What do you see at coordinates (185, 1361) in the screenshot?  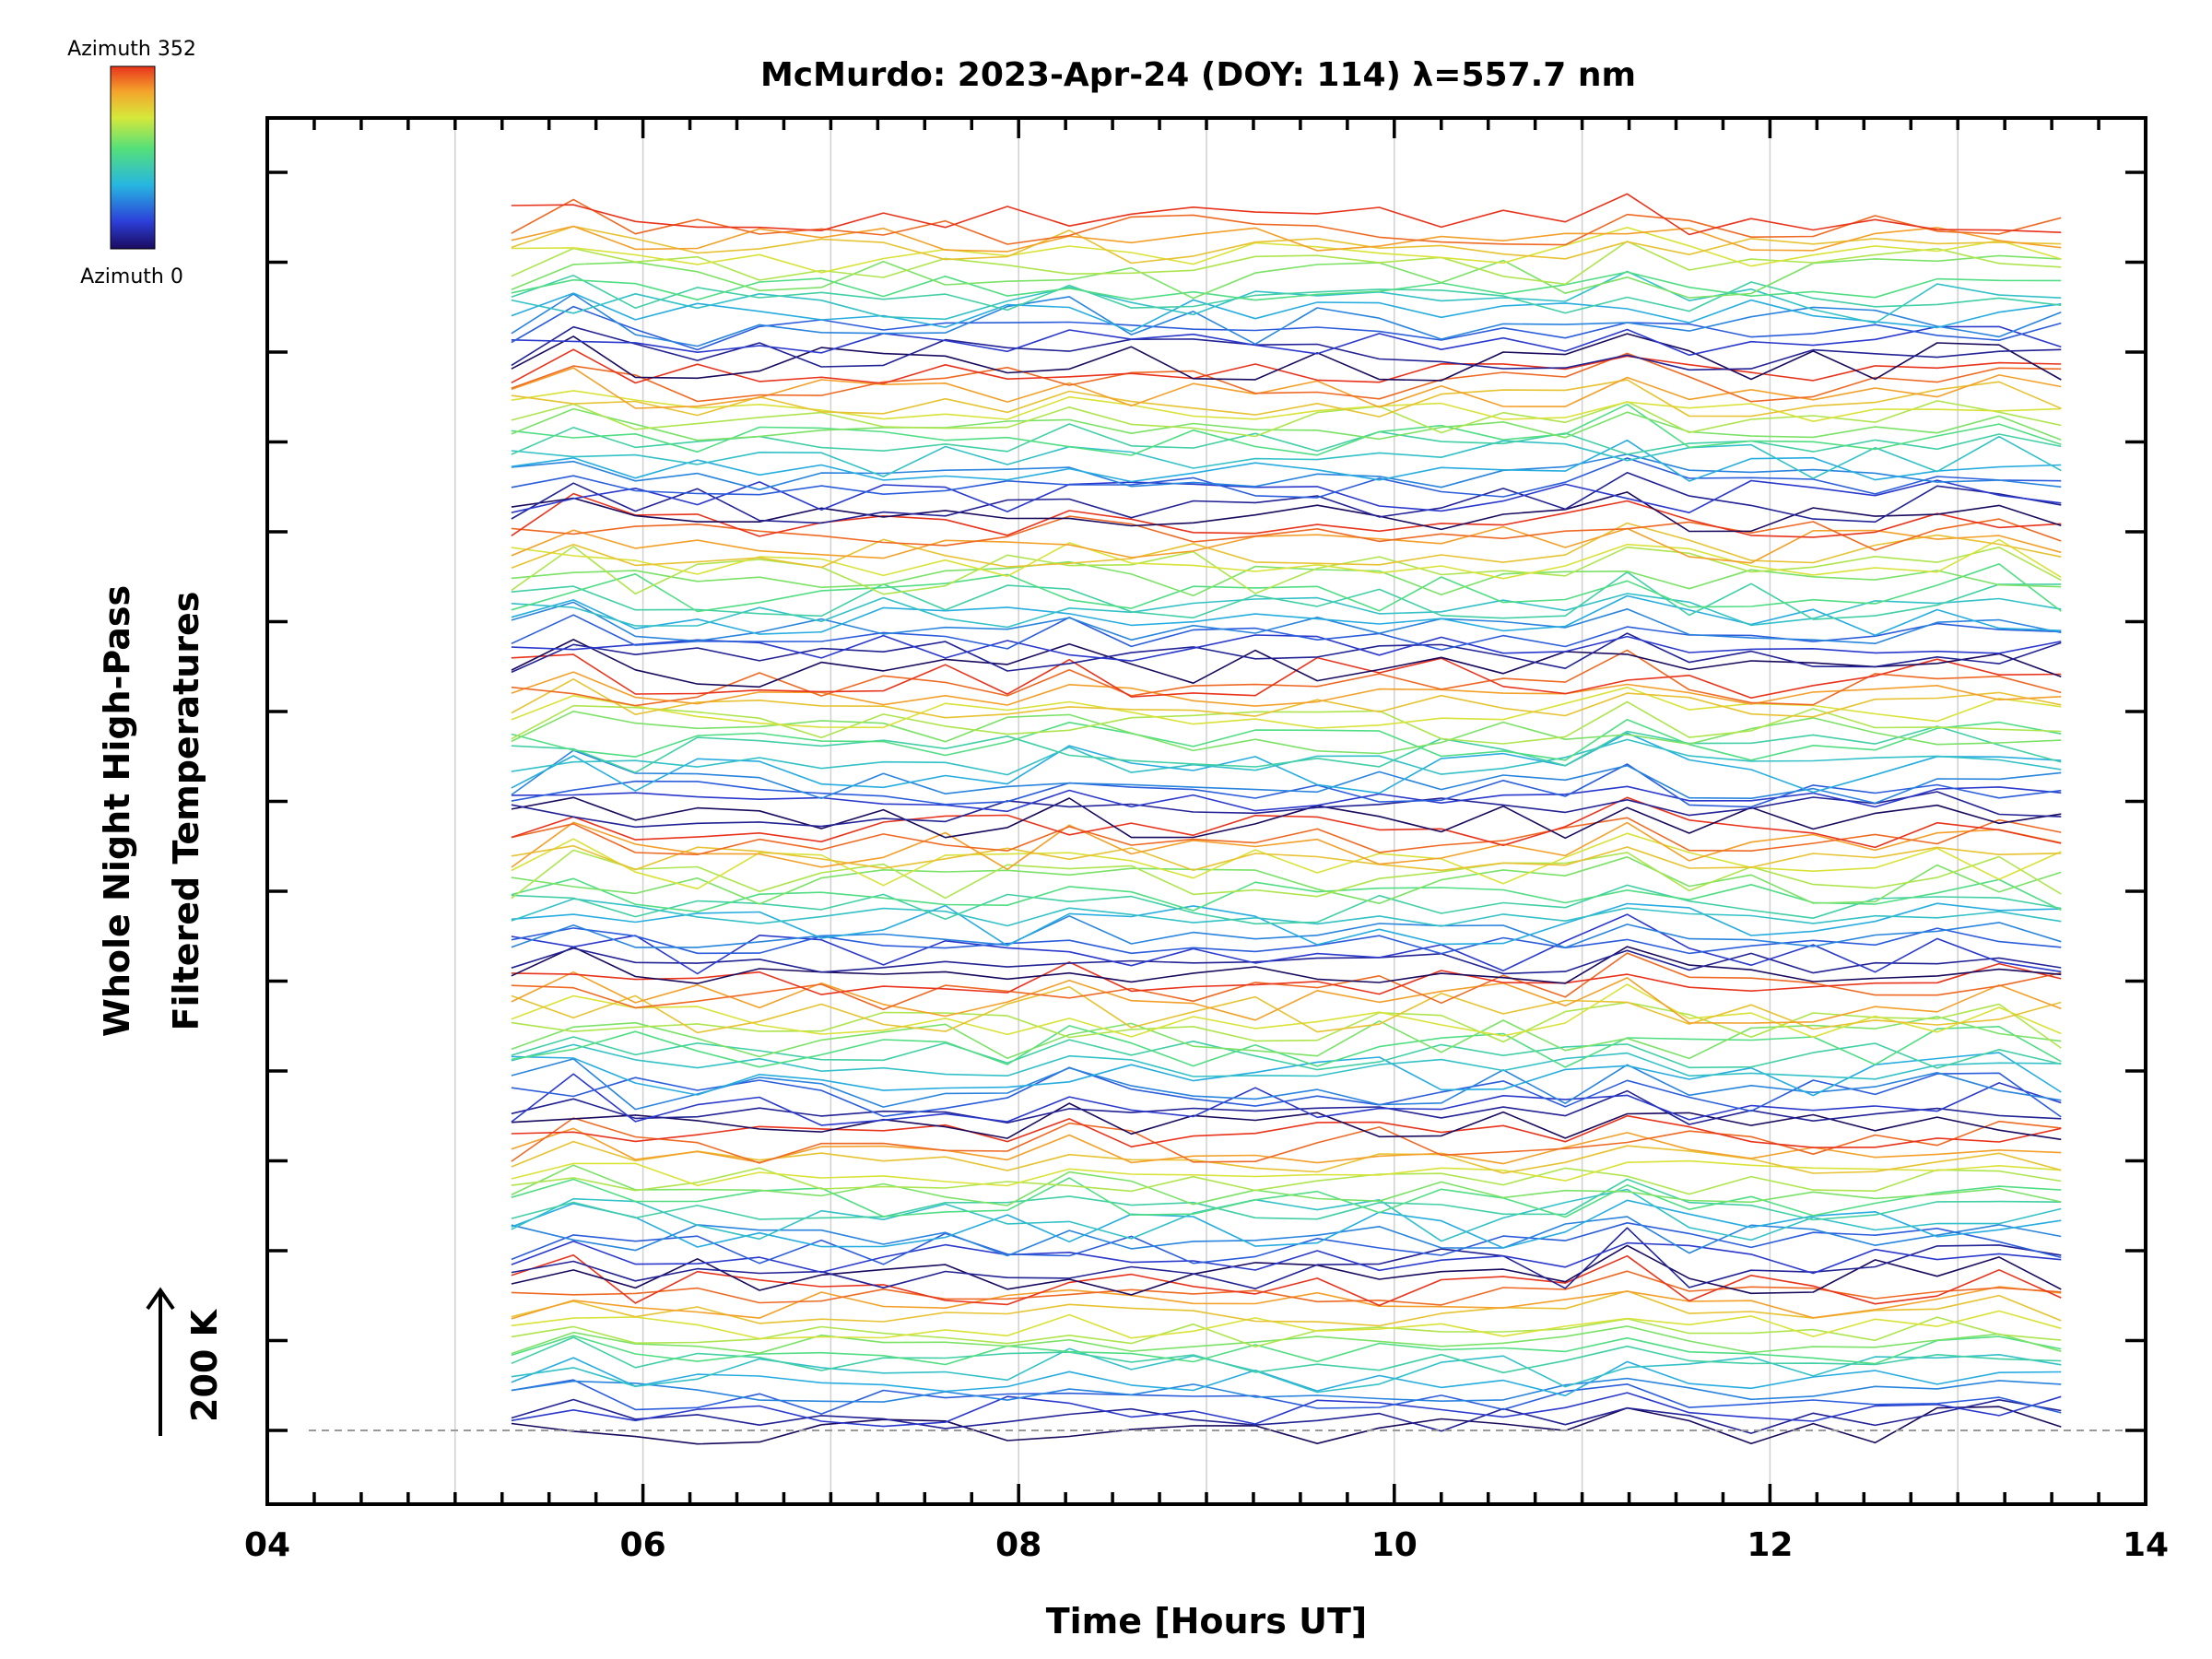 I see `scale-indicator: 200 K` at bounding box center [185, 1361].